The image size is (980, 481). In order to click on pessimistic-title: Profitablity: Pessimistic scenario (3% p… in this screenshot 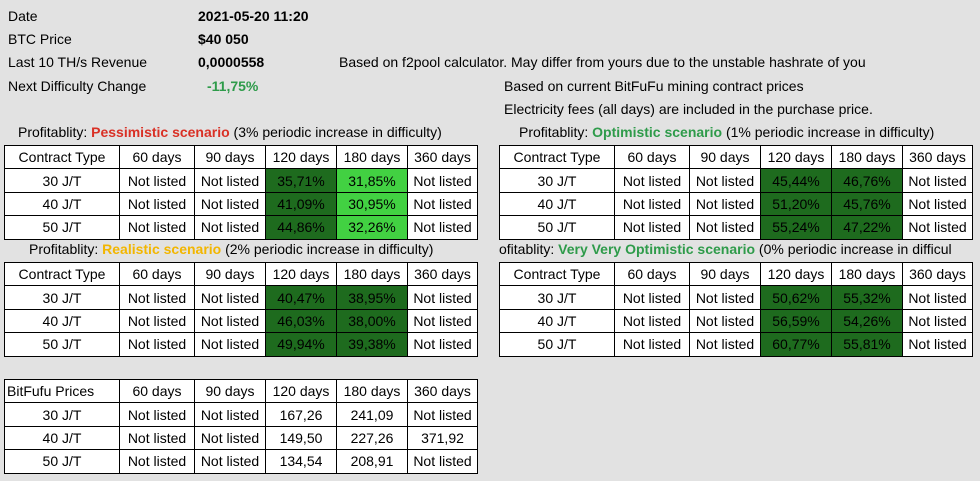, I will do `click(230, 132)`.